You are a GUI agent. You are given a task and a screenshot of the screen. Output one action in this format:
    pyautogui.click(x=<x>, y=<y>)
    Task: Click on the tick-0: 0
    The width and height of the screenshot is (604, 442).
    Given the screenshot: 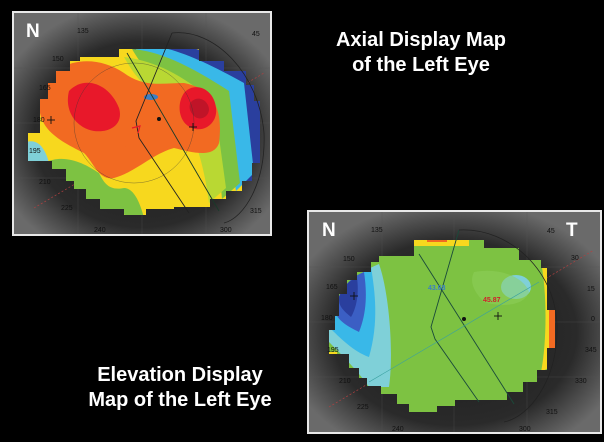 What is the action you would take?
    pyautogui.click(x=593, y=319)
    